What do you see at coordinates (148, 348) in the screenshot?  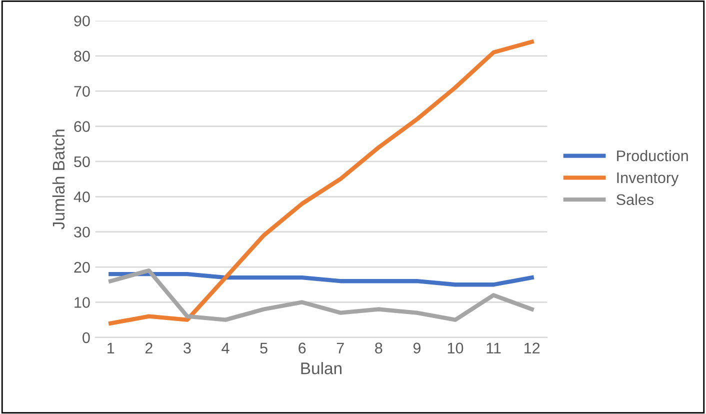 I see `x-tick-label: 2` at bounding box center [148, 348].